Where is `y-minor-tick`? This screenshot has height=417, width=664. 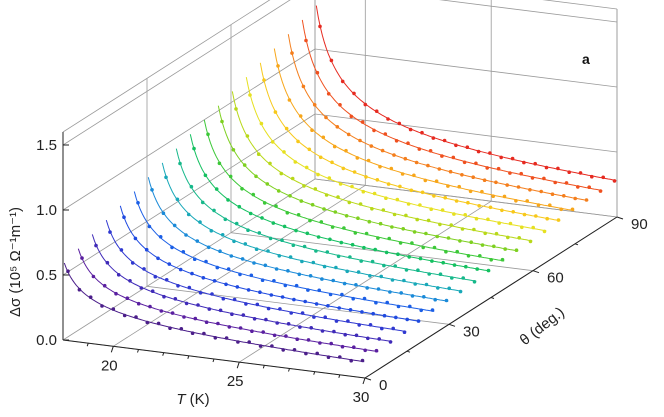 y-minor-tick is located at coordinates (408, 351).